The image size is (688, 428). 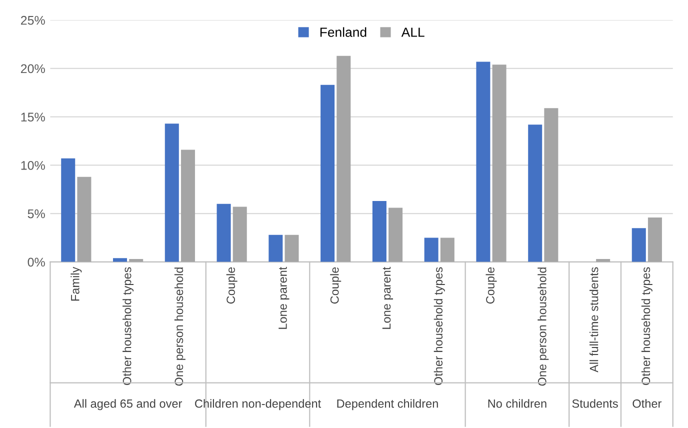 What do you see at coordinates (647, 403) in the screenshot?
I see `text: Other` at bounding box center [647, 403].